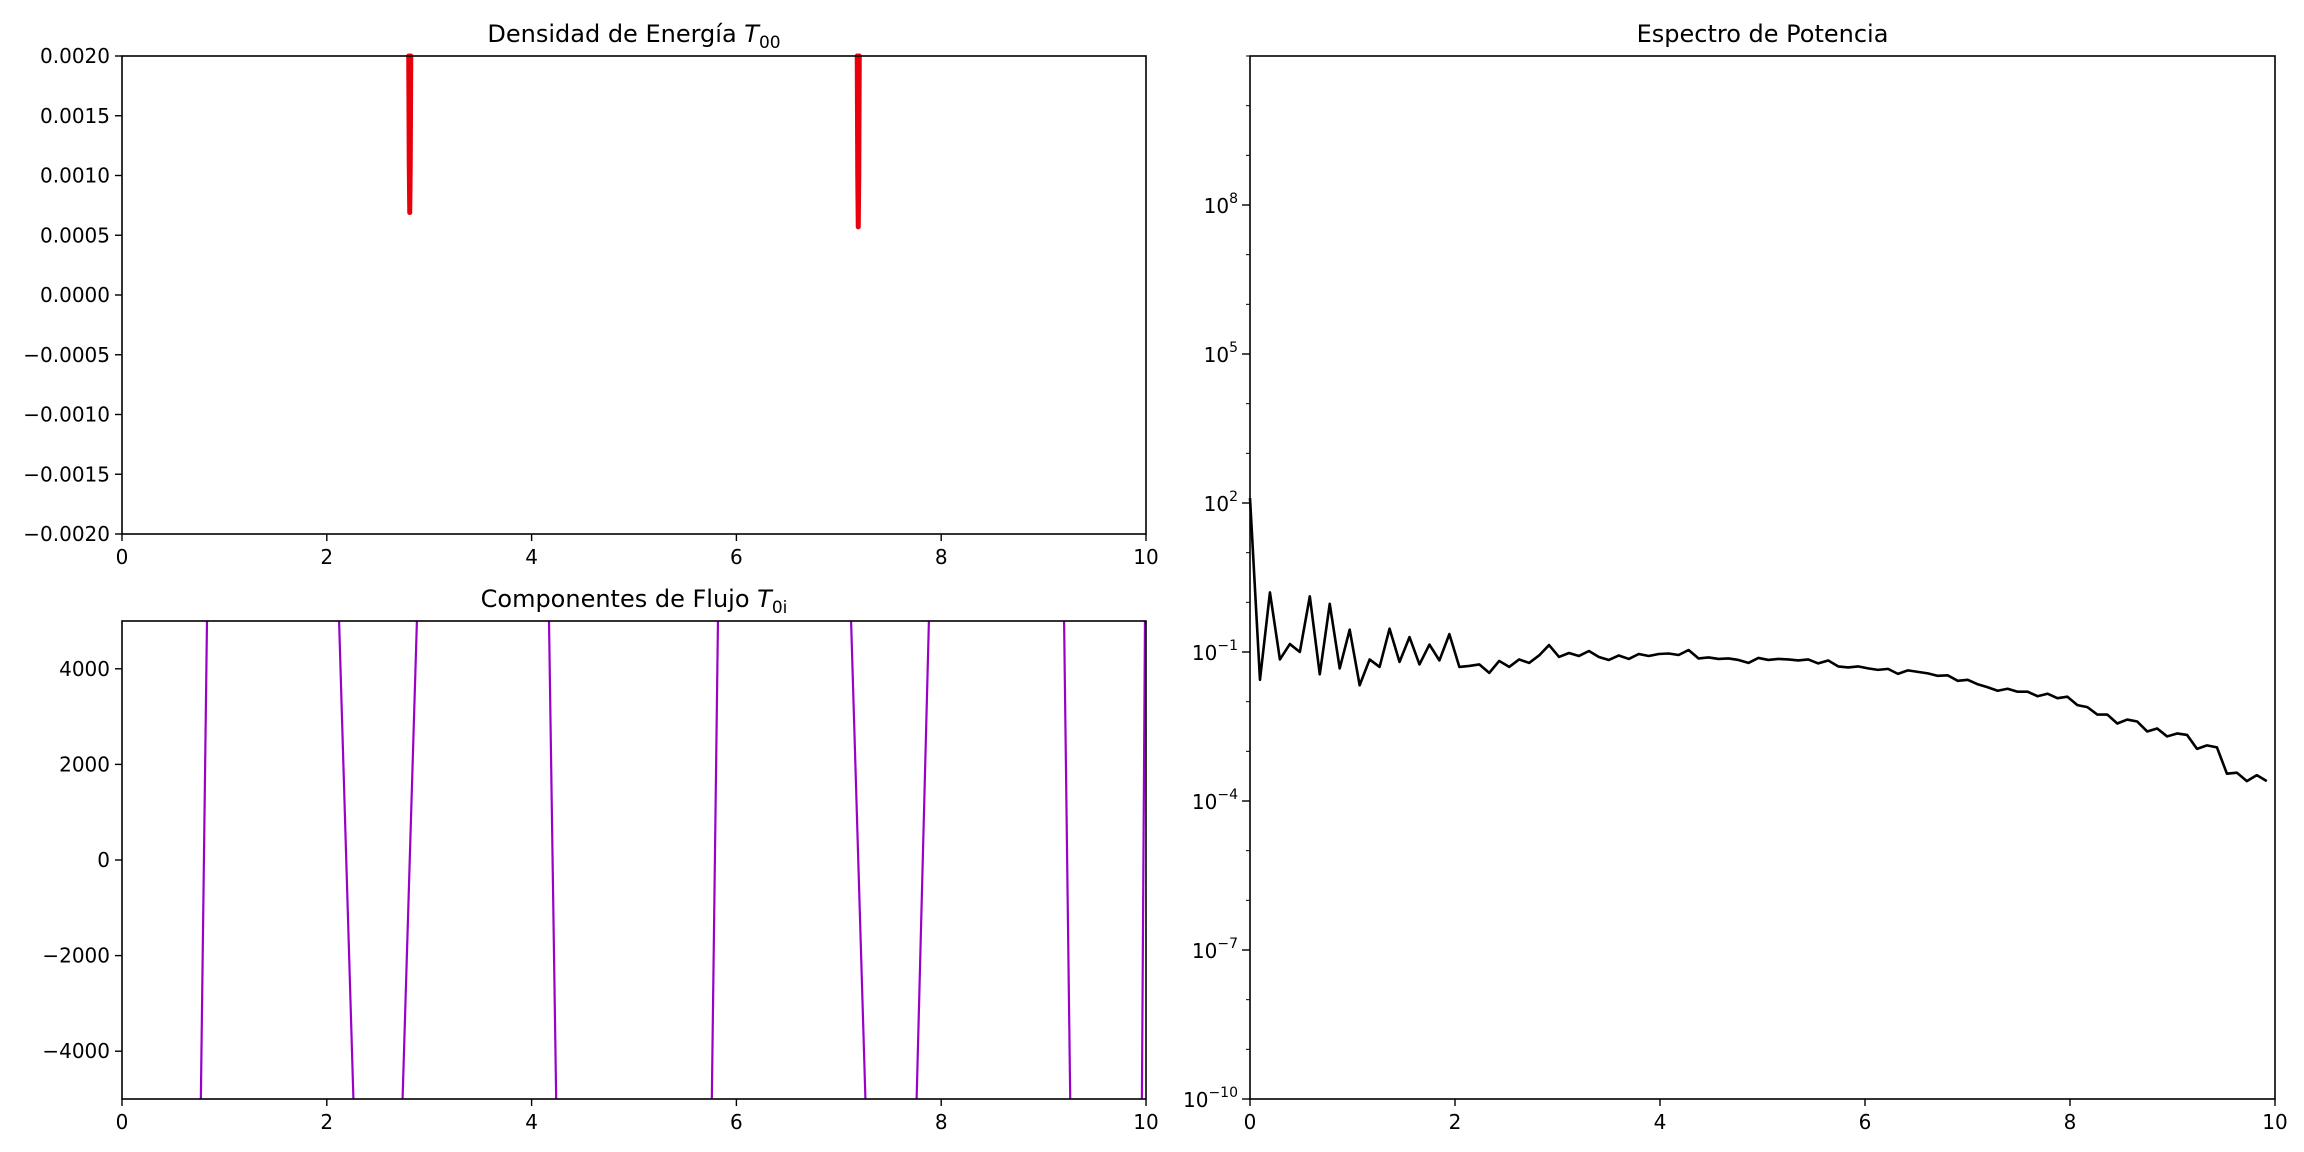  Describe the element at coordinates (76, 1051) in the screenshot. I see `y-tick-label: −4000` at that location.